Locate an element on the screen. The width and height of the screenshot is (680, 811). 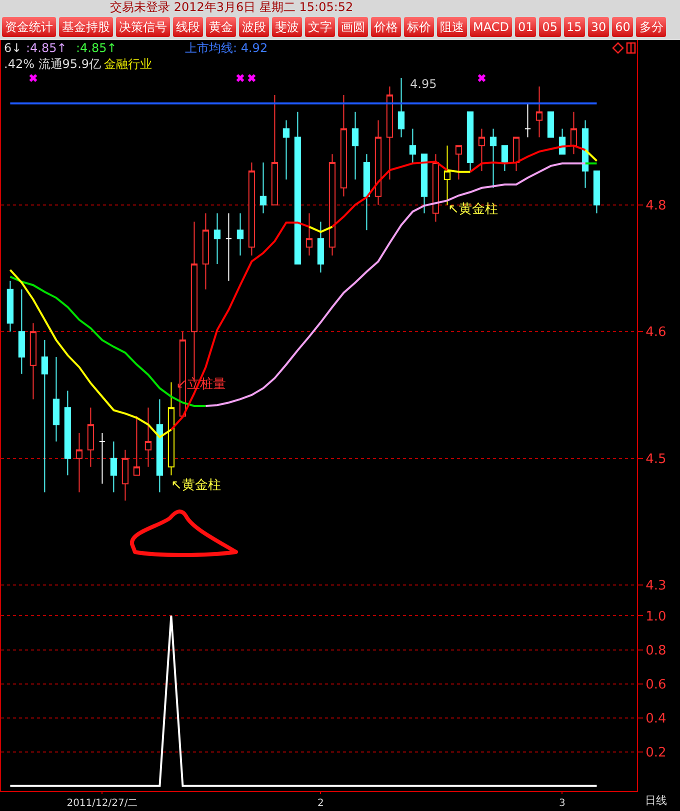
y-tick-label: 4.8 is located at coordinates (656, 206).